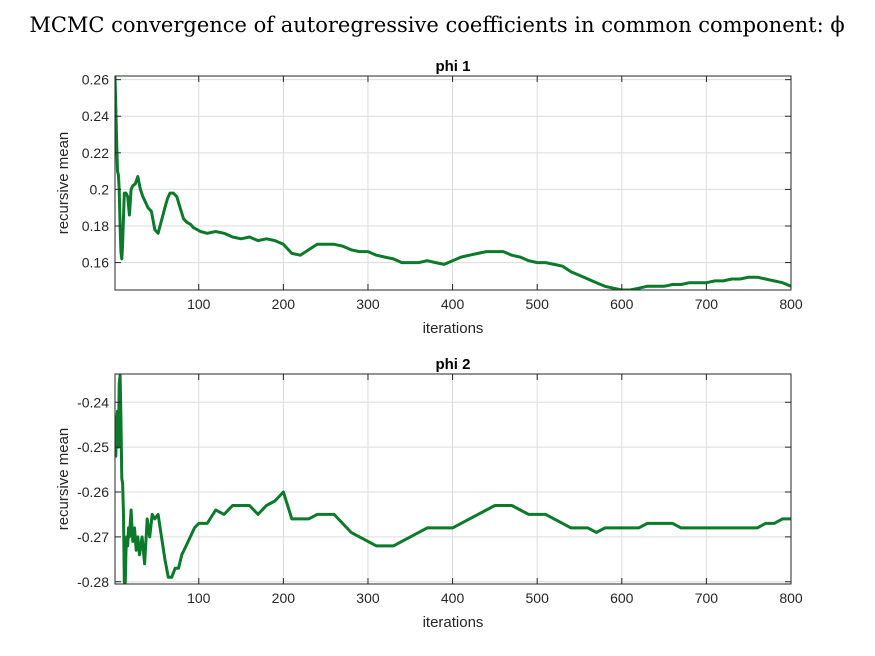 The width and height of the screenshot is (875, 656). Describe the element at coordinates (93, 537) in the screenshot. I see `y-tick-label: -0.27` at that location.